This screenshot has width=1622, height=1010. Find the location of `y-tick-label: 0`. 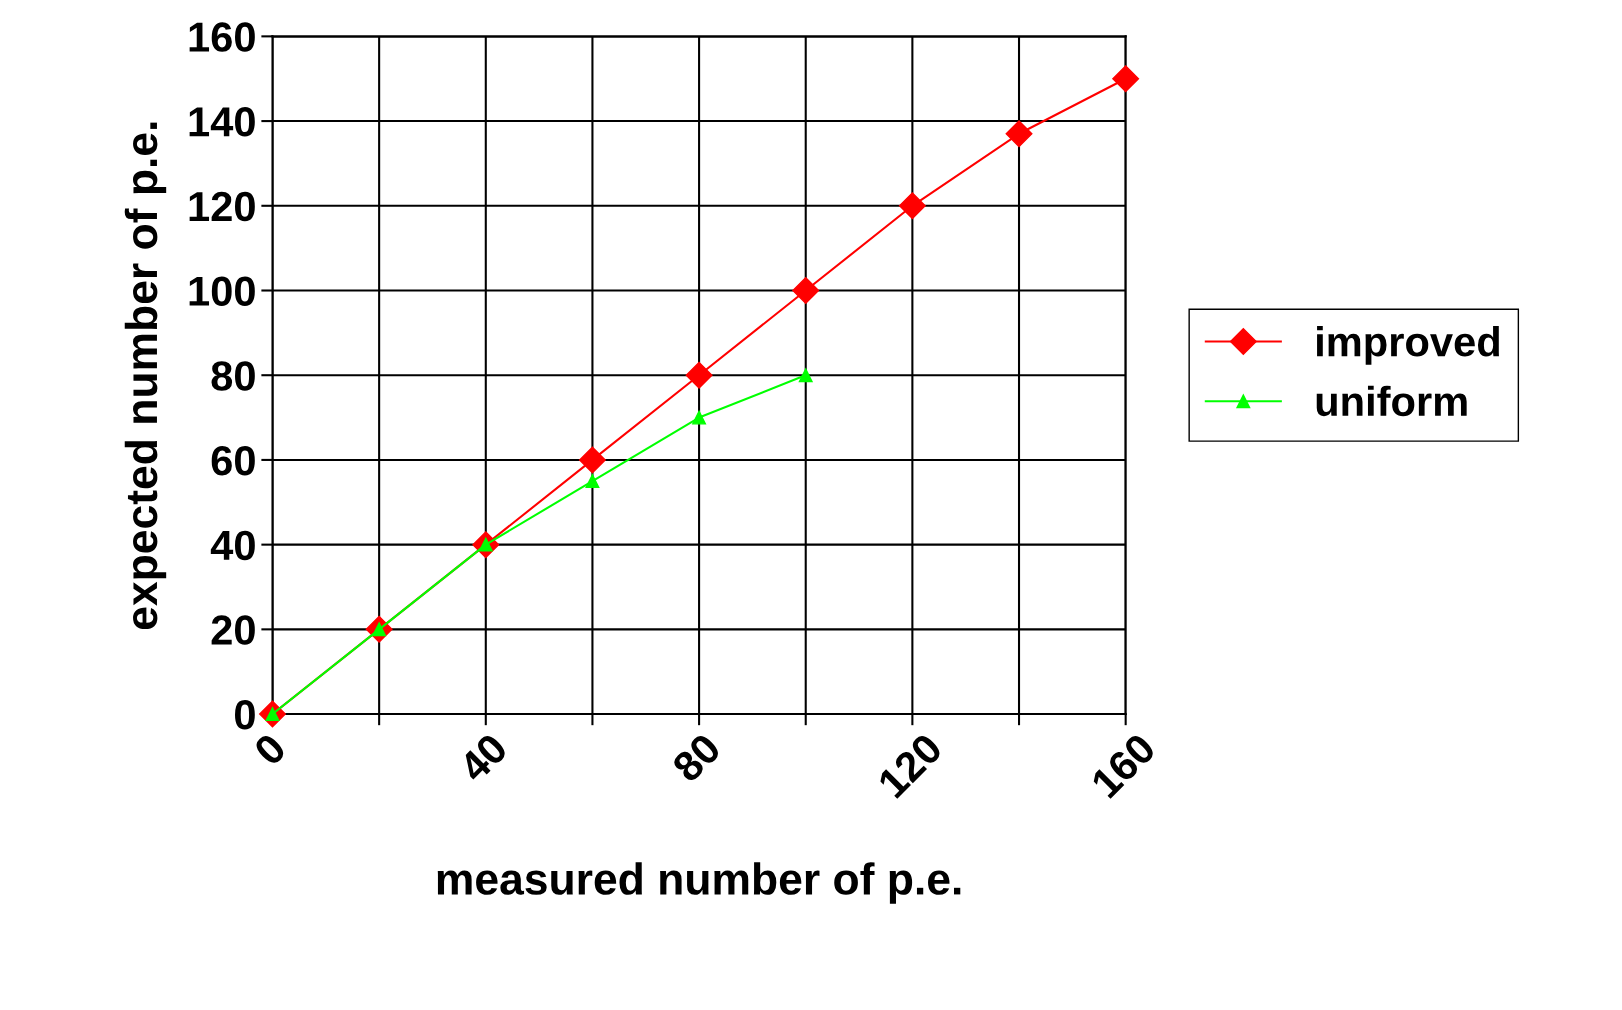

y-tick-label: 0 is located at coordinates (245, 715).